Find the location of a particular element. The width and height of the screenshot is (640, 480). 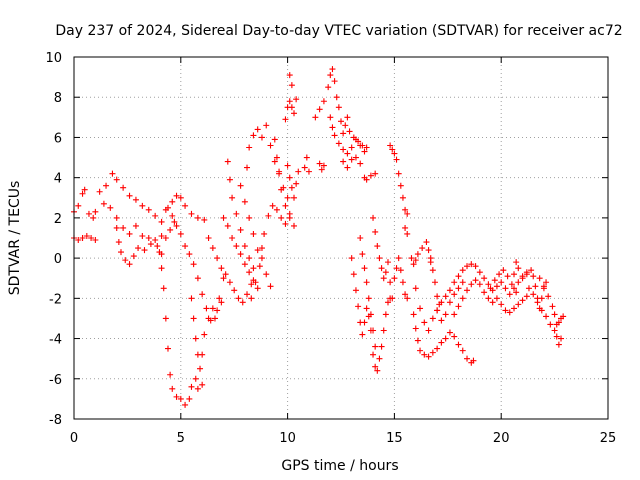

y-axis-label: SDTVAR / TECUs is located at coordinates (15, 238).